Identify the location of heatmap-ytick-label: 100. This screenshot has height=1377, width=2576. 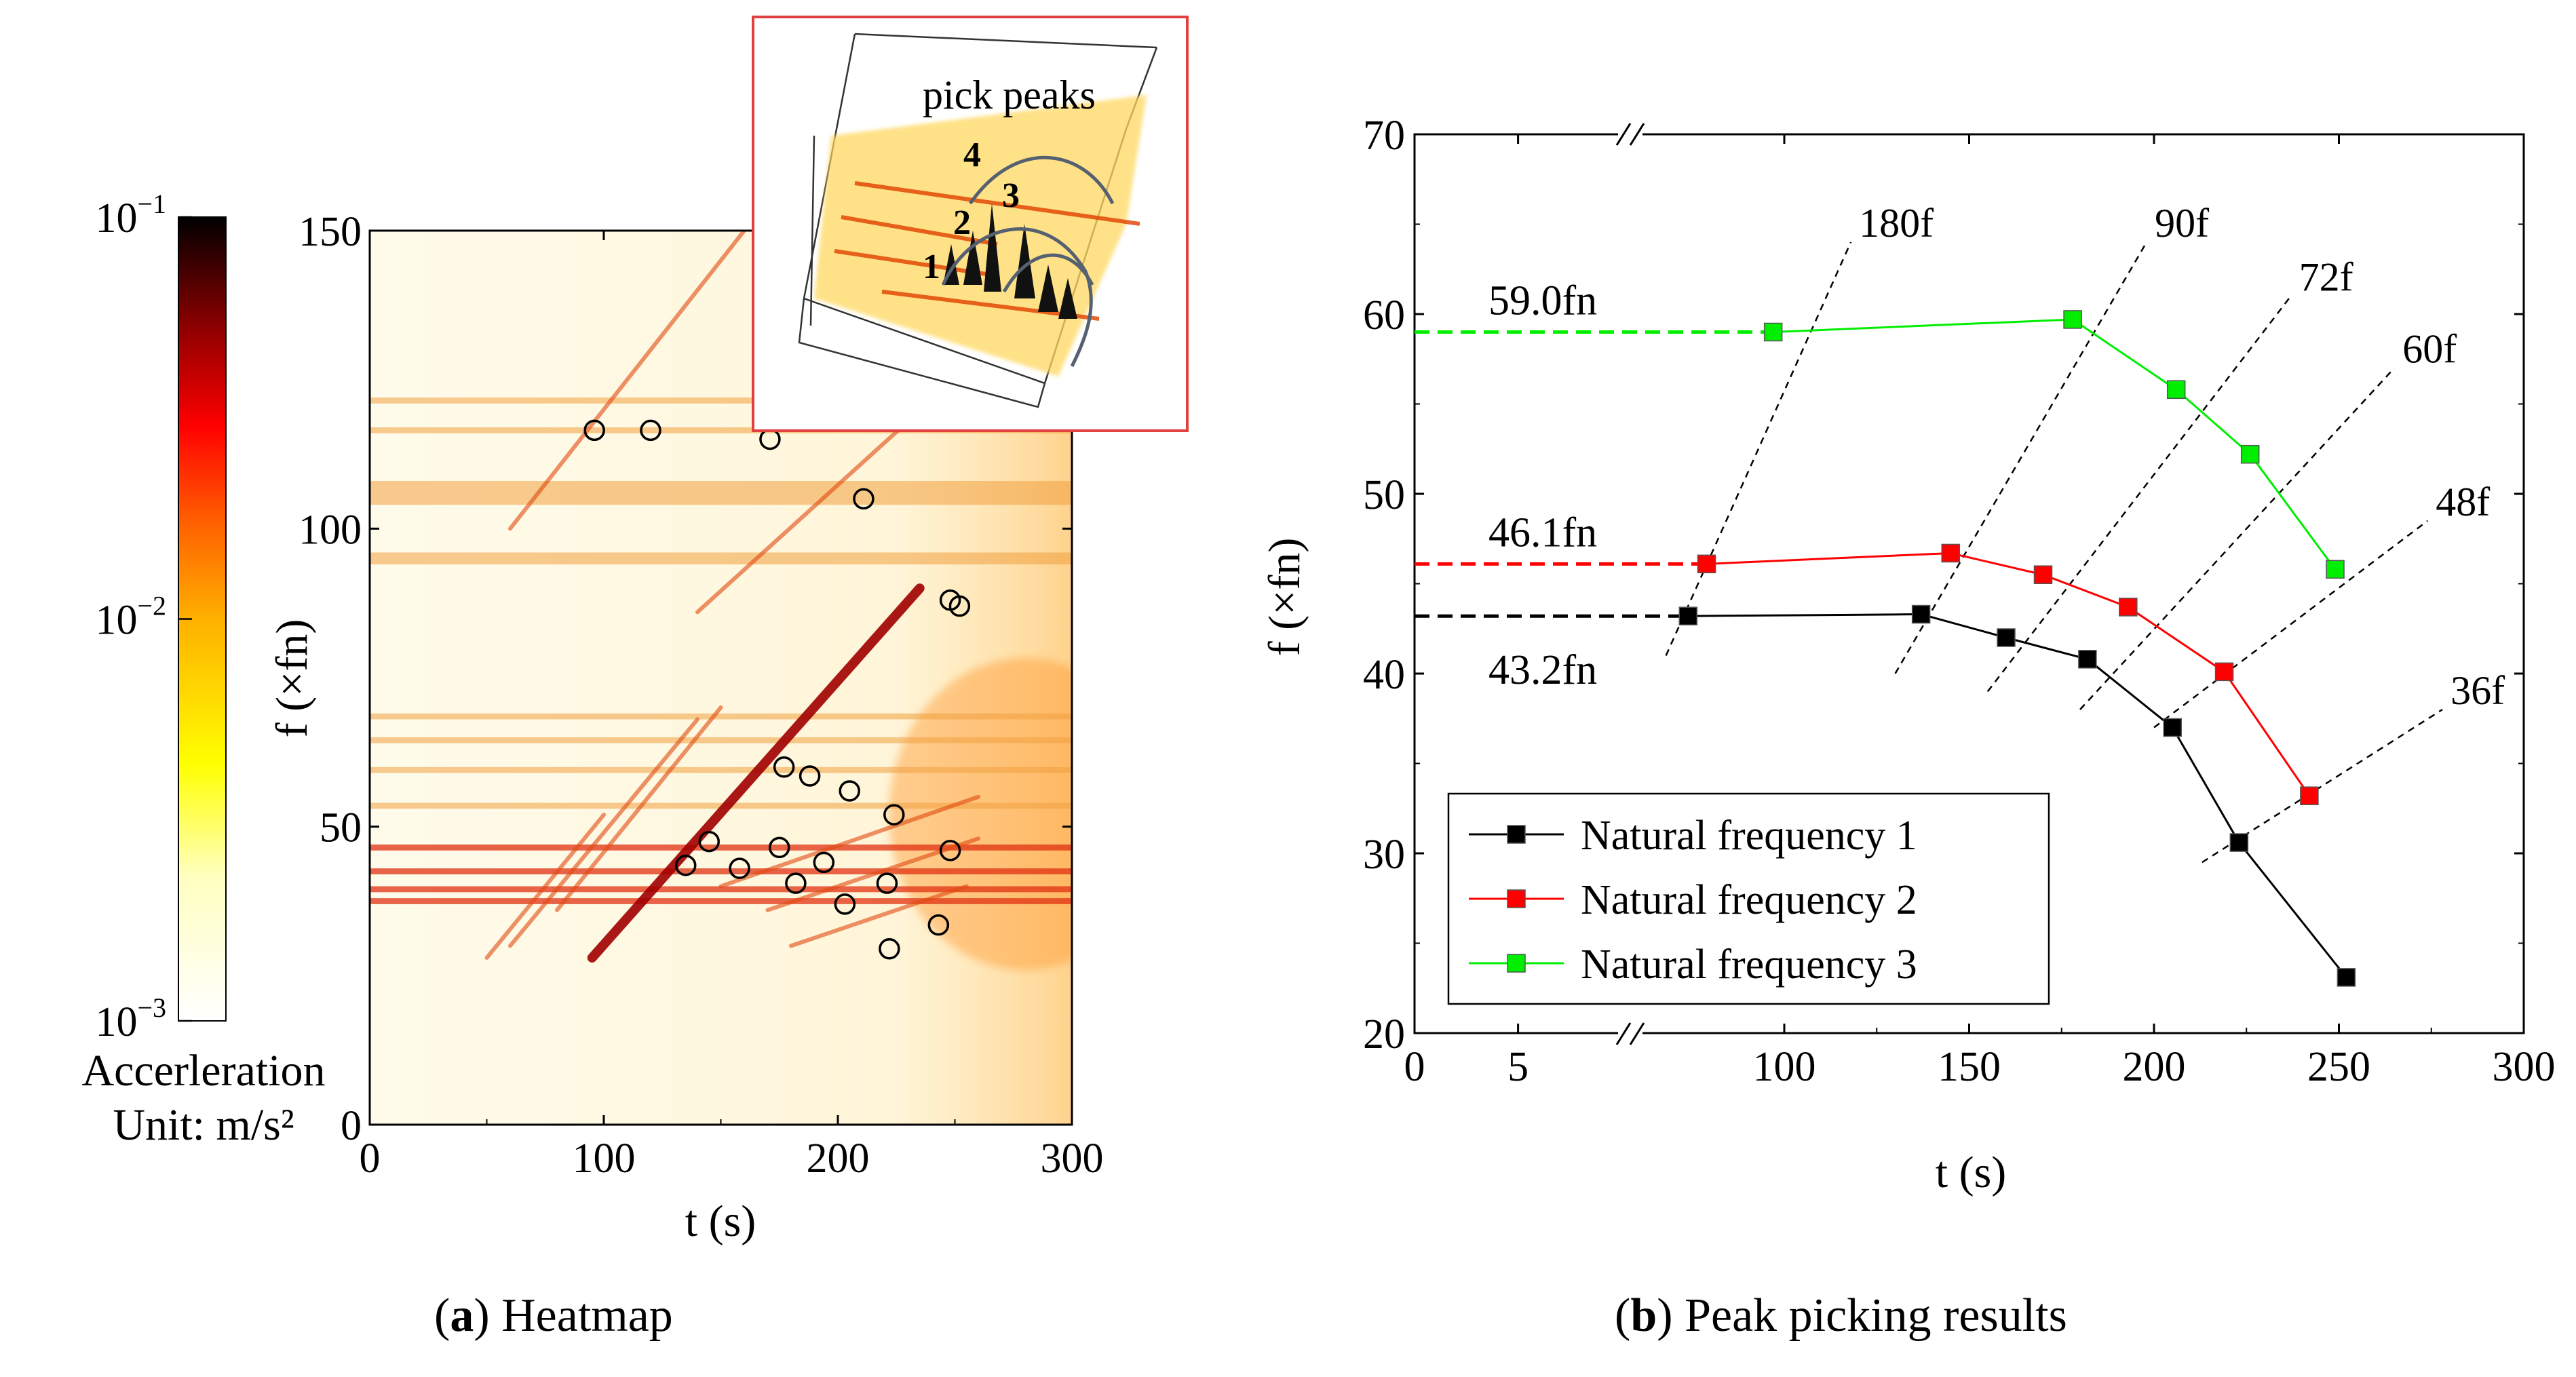
(330, 530).